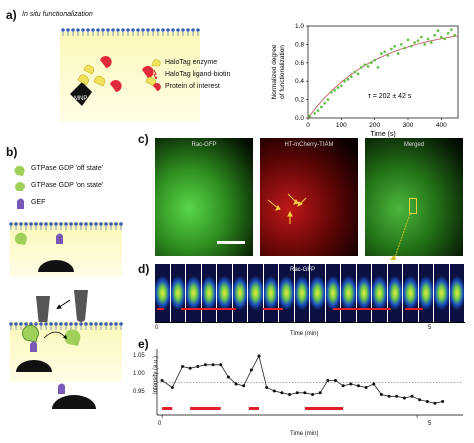 The width and height of the screenshot is (474, 443). What do you see at coordinates (205, 74) in the screenshot?
I see `legend-item: HaloTag ligand-biotin` at bounding box center [205, 74].